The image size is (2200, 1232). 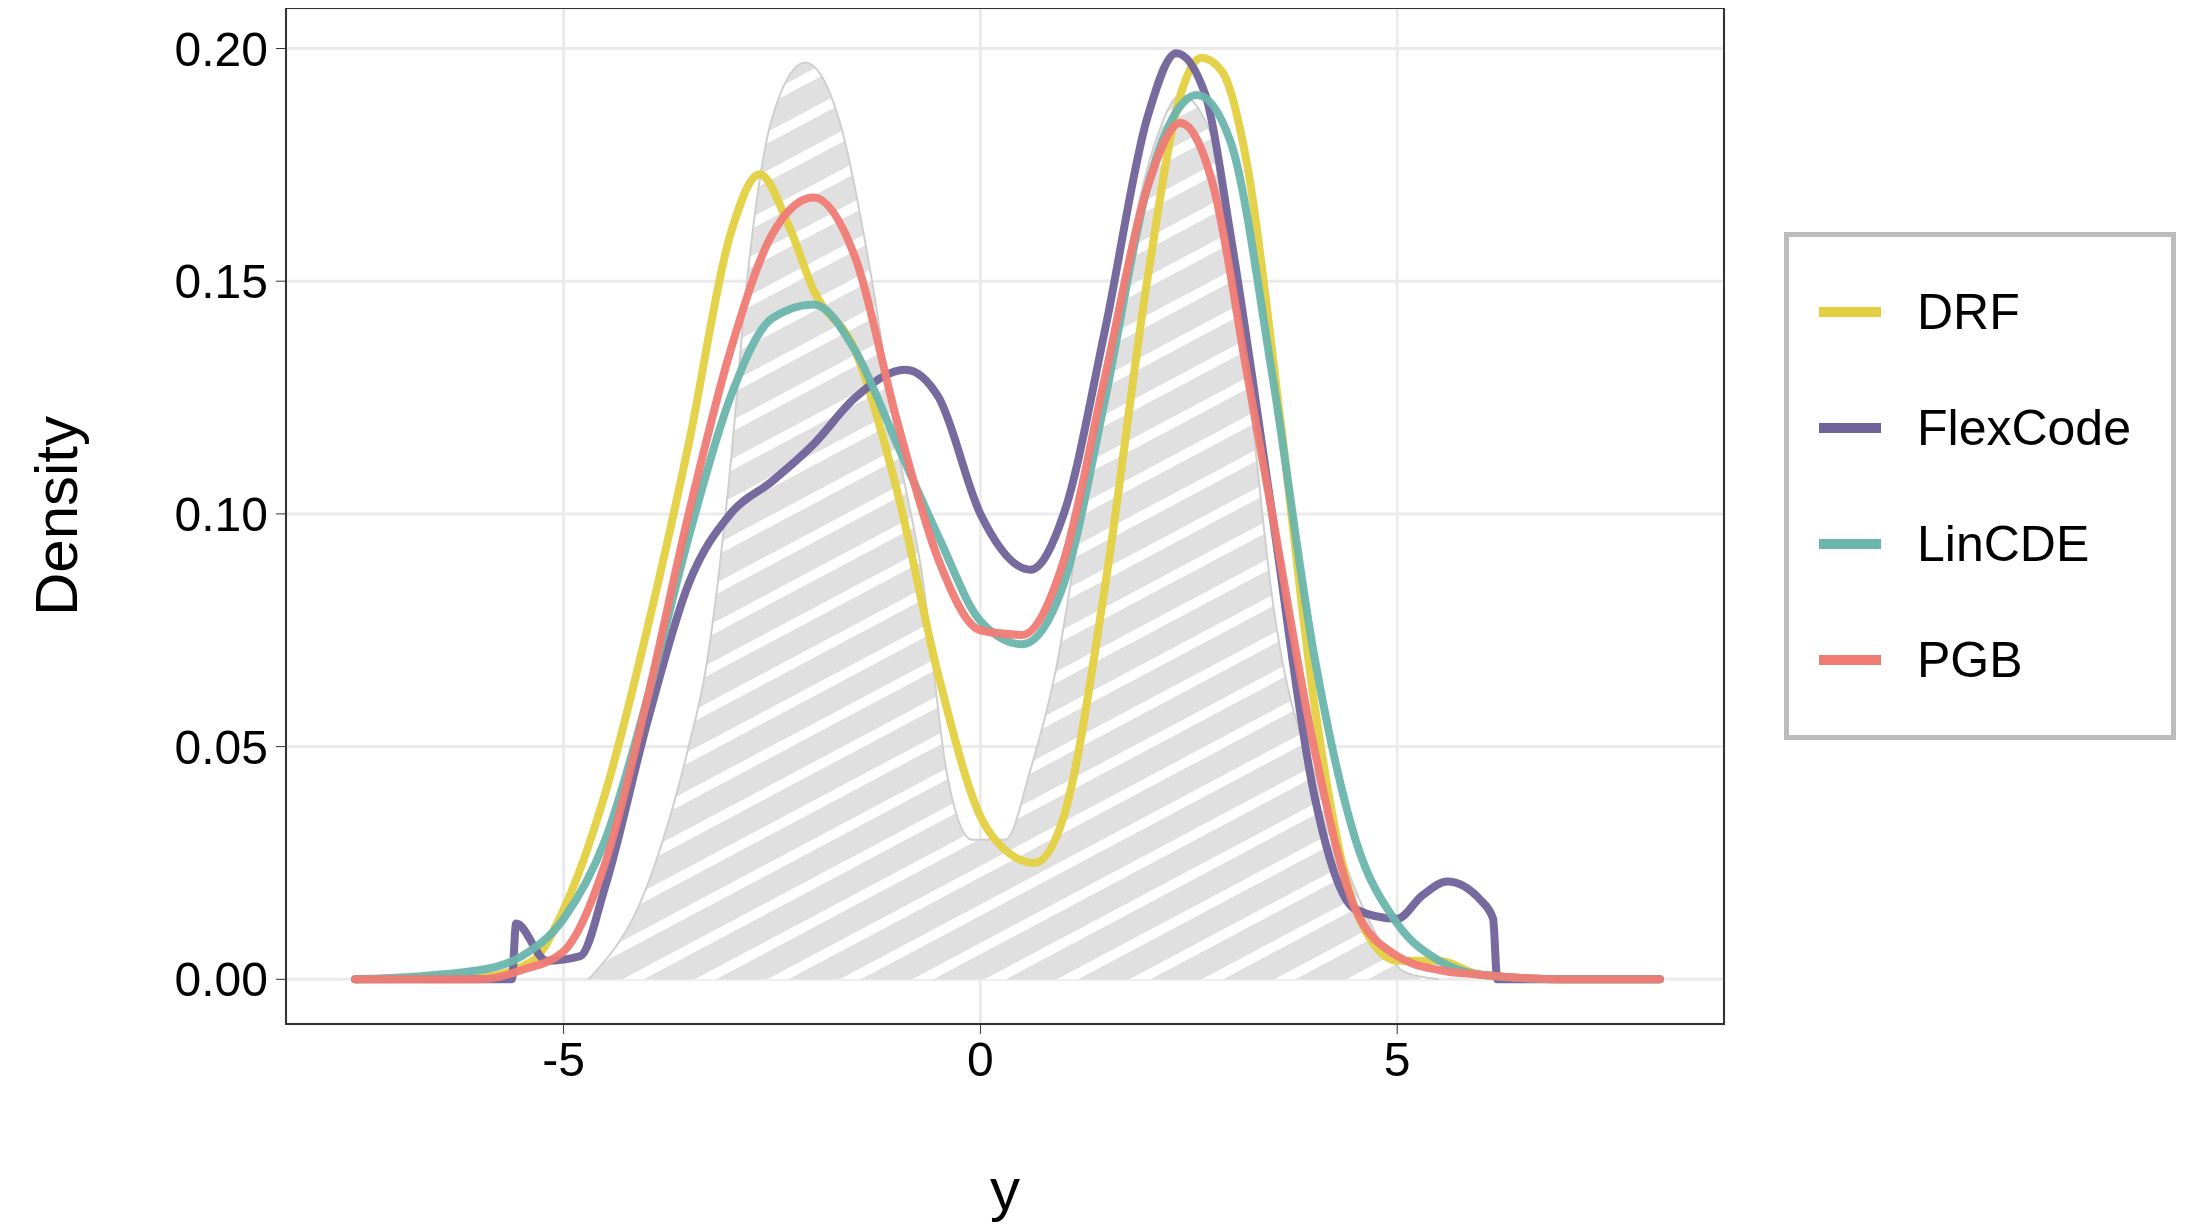 What do you see at coordinates (57, 516) in the screenshot?
I see `y-axis-title: Density` at bounding box center [57, 516].